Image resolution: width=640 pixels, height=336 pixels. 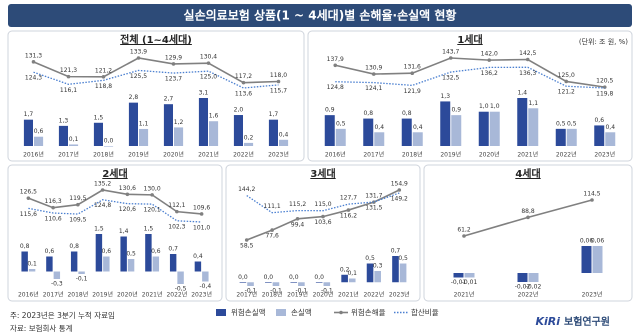 What do you see at coordinates (527, 173) in the screenshot?
I see `panel-title: 4세대` at bounding box center [527, 173].